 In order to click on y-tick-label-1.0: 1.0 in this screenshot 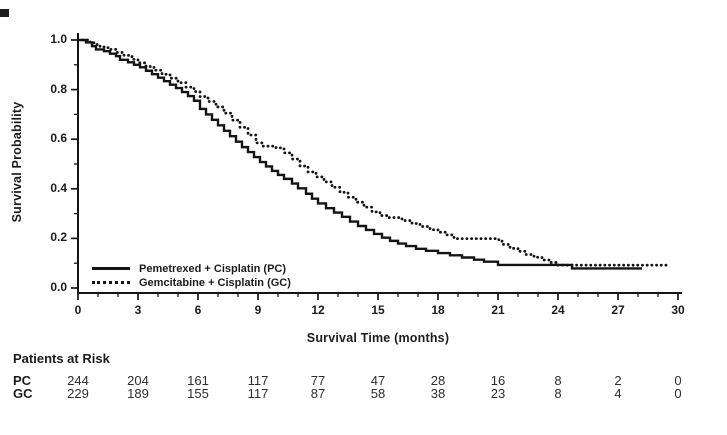, I will do `click(58, 39)`.